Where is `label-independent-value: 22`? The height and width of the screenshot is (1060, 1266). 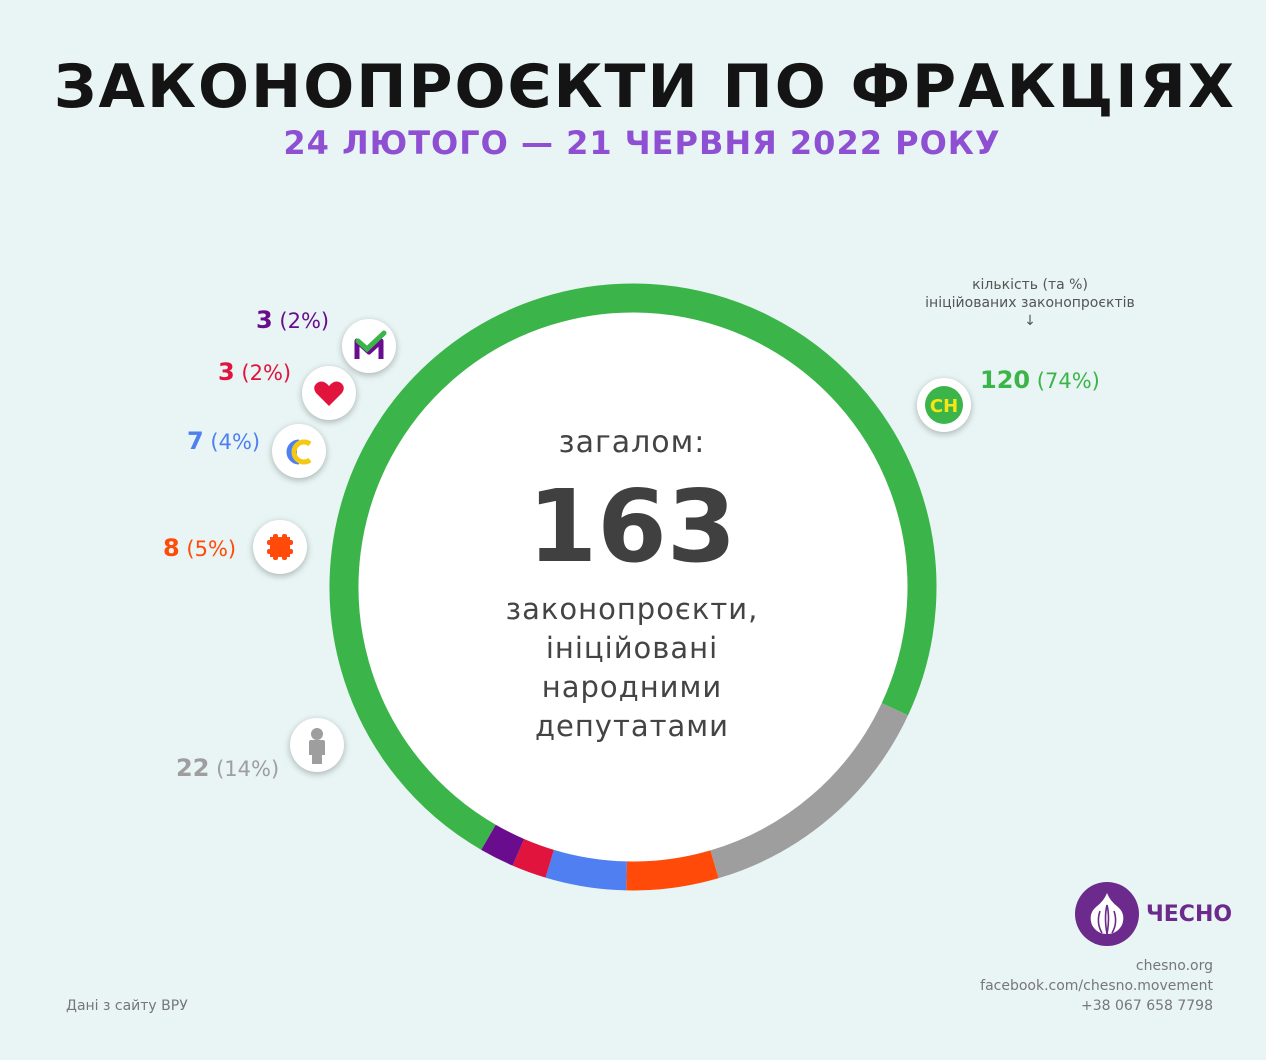
label-independent-value: 22 is located at coordinates (193, 768).